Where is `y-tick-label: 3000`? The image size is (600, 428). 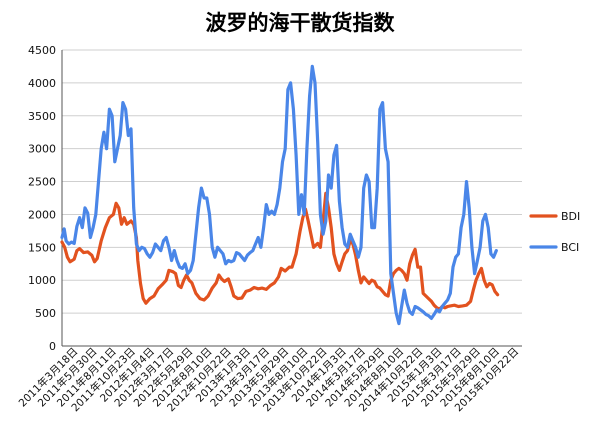 y-tick-label: 3000 is located at coordinates (42, 149).